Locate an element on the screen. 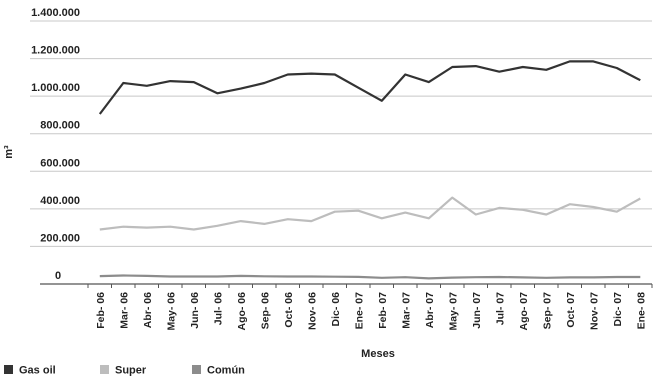 The image size is (654, 378). y-axis-label: m³ is located at coordinates (9, 152).